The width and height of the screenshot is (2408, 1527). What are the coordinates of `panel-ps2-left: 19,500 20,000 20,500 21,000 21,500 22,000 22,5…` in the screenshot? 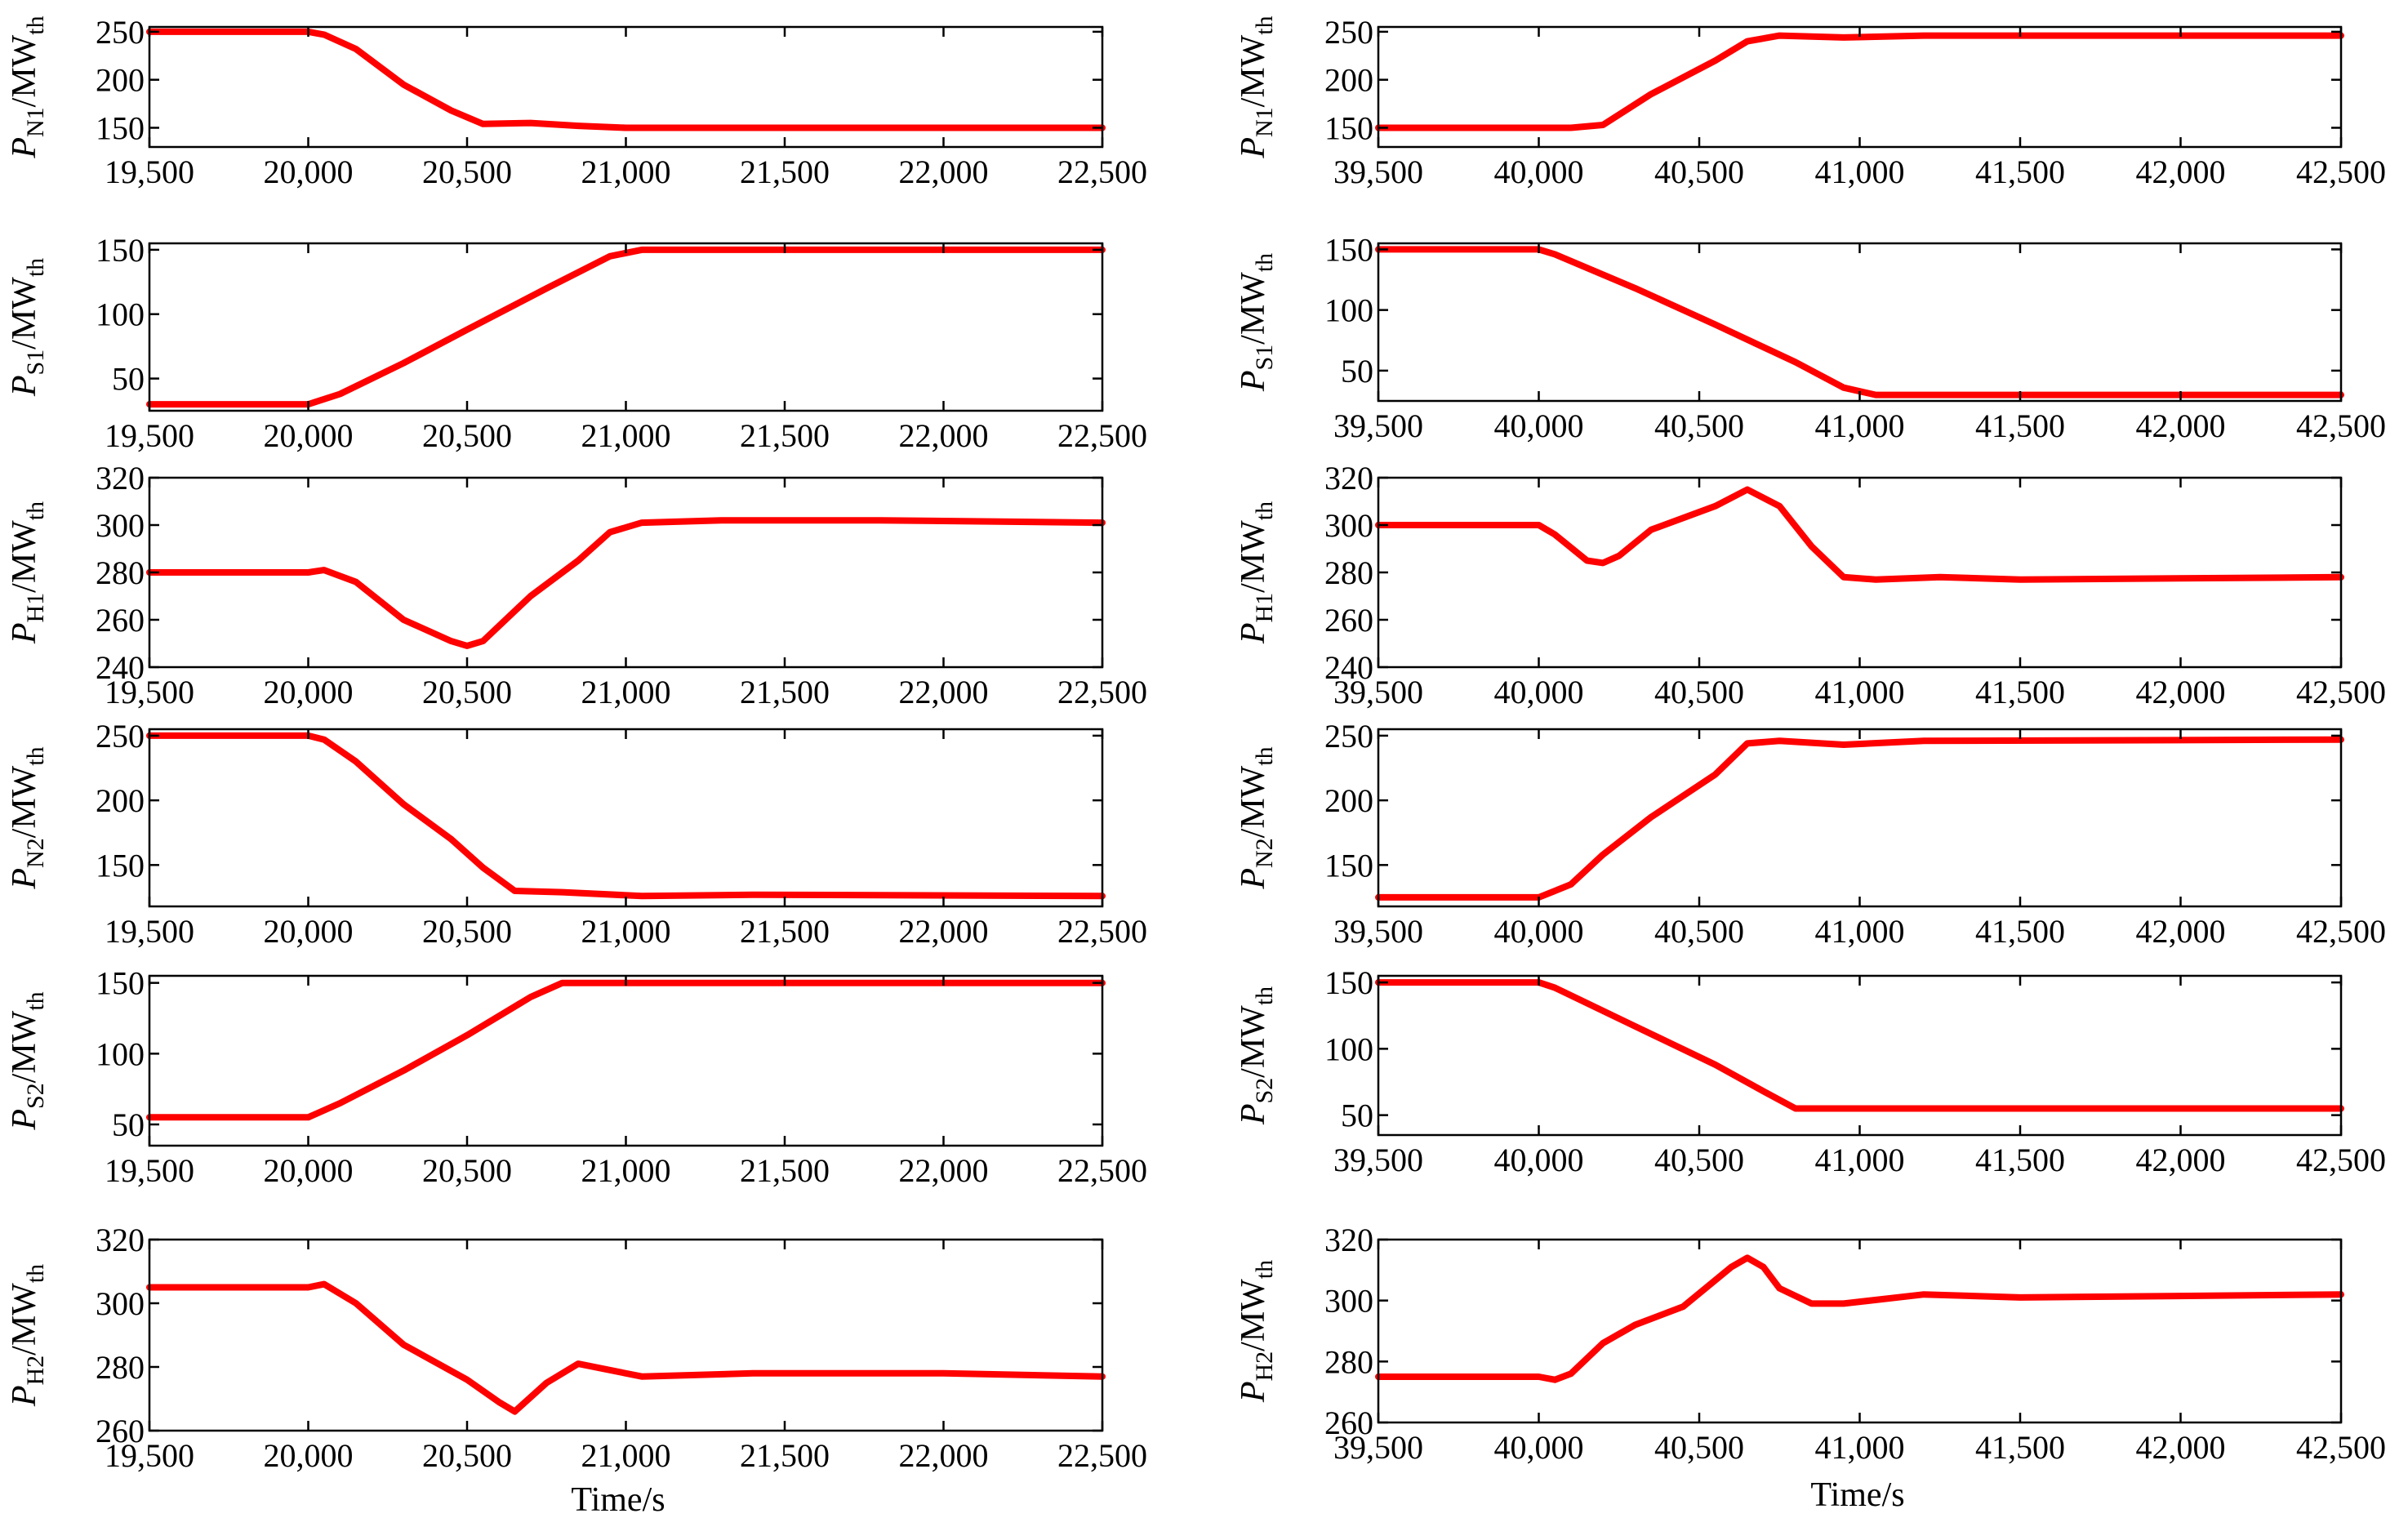 It's located at (576, 1077).